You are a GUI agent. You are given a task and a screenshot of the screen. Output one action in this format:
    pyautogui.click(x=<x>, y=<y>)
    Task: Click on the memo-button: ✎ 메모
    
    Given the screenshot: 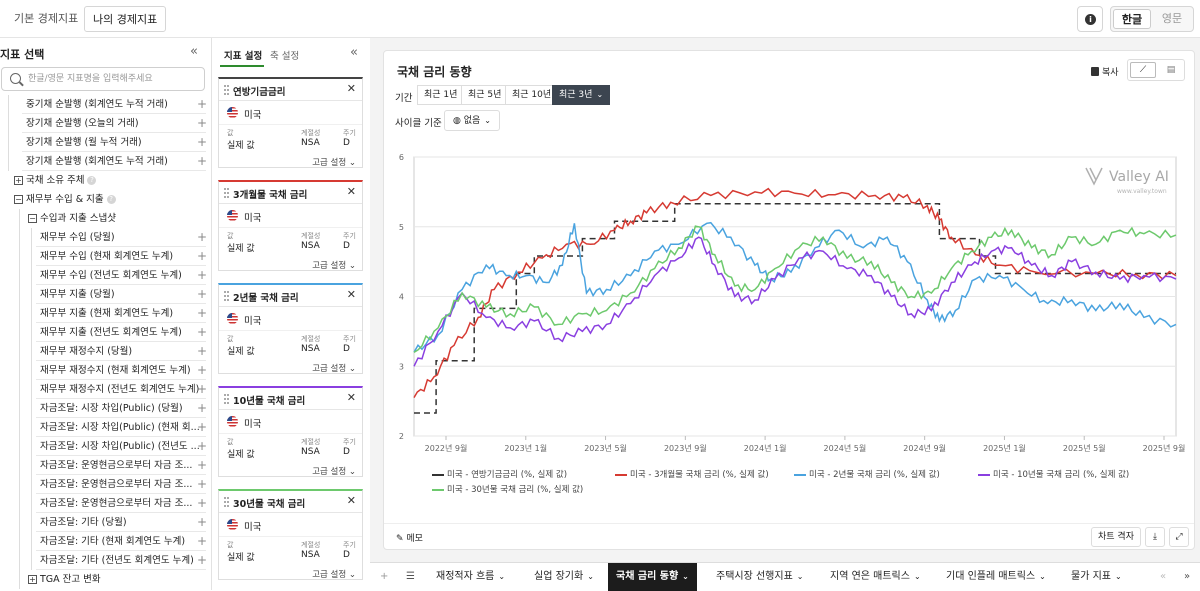 What is the action you would take?
    pyautogui.click(x=409, y=537)
    